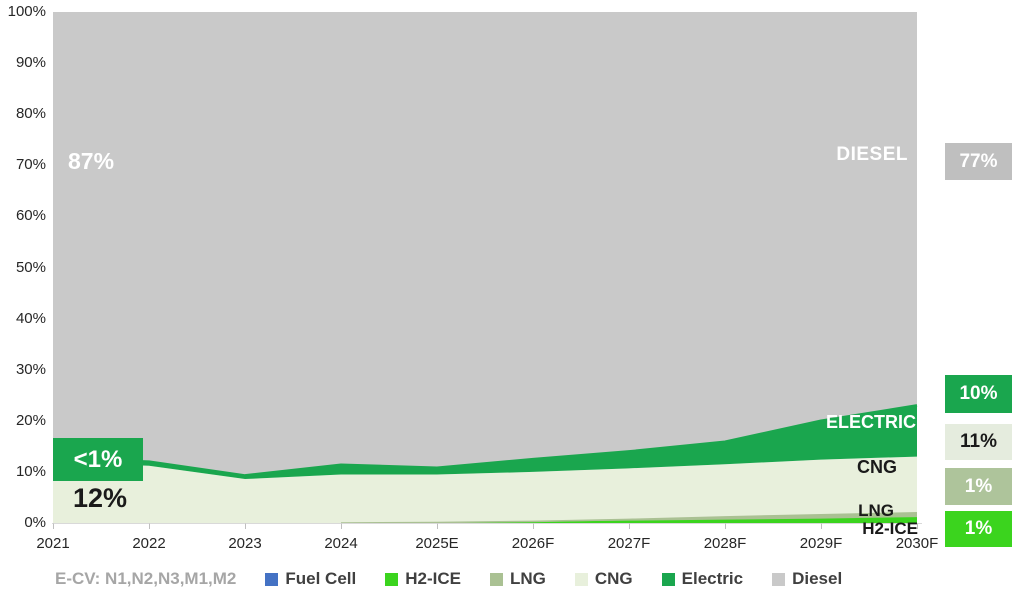 The width and height of the screenshot is (1024, 600). Describe the element at coordinates (978, 529) in the screenshot. I see `h2ice-2030-value-box: 1%` at that location.